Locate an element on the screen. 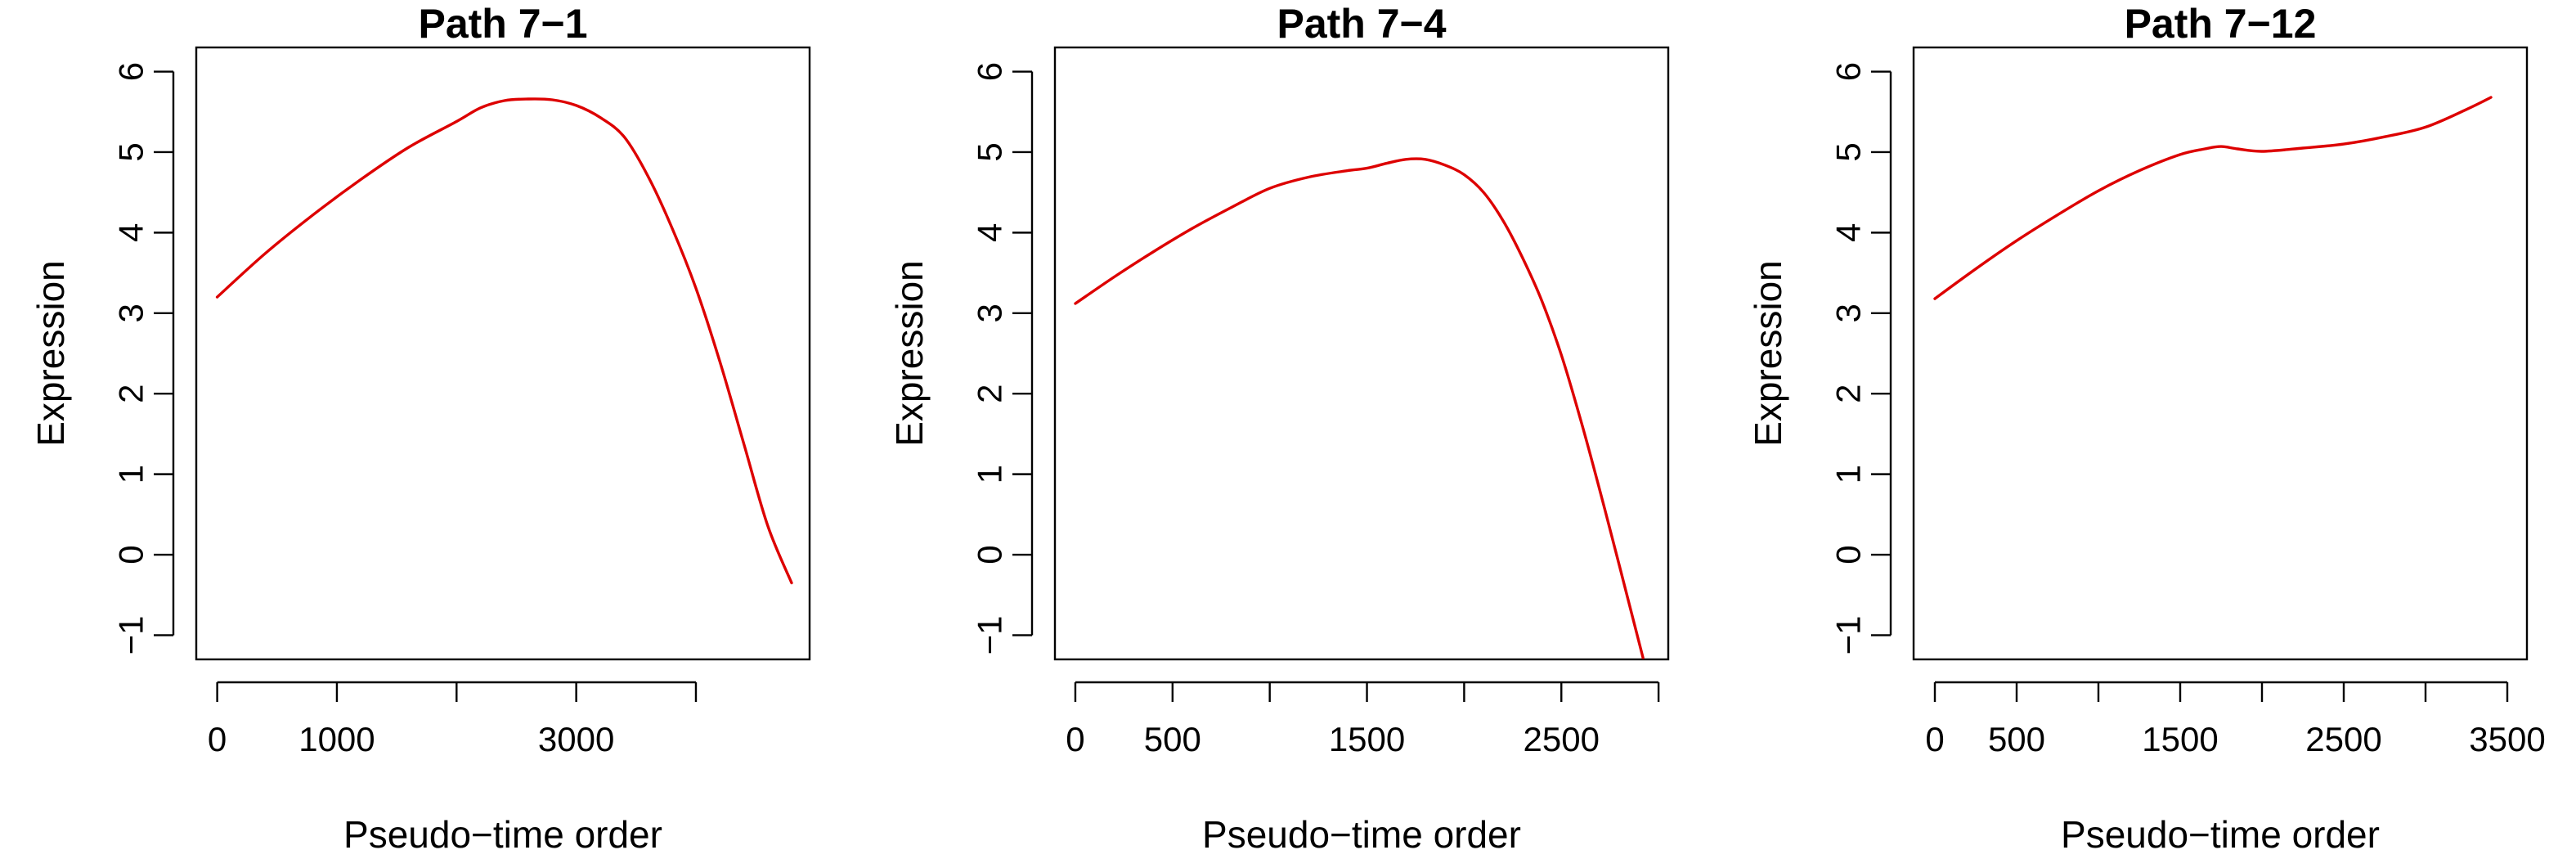 The height and width of the screenshot is (859, 2576). x-tick-label: 1000 is located at coordinates (336, 739).